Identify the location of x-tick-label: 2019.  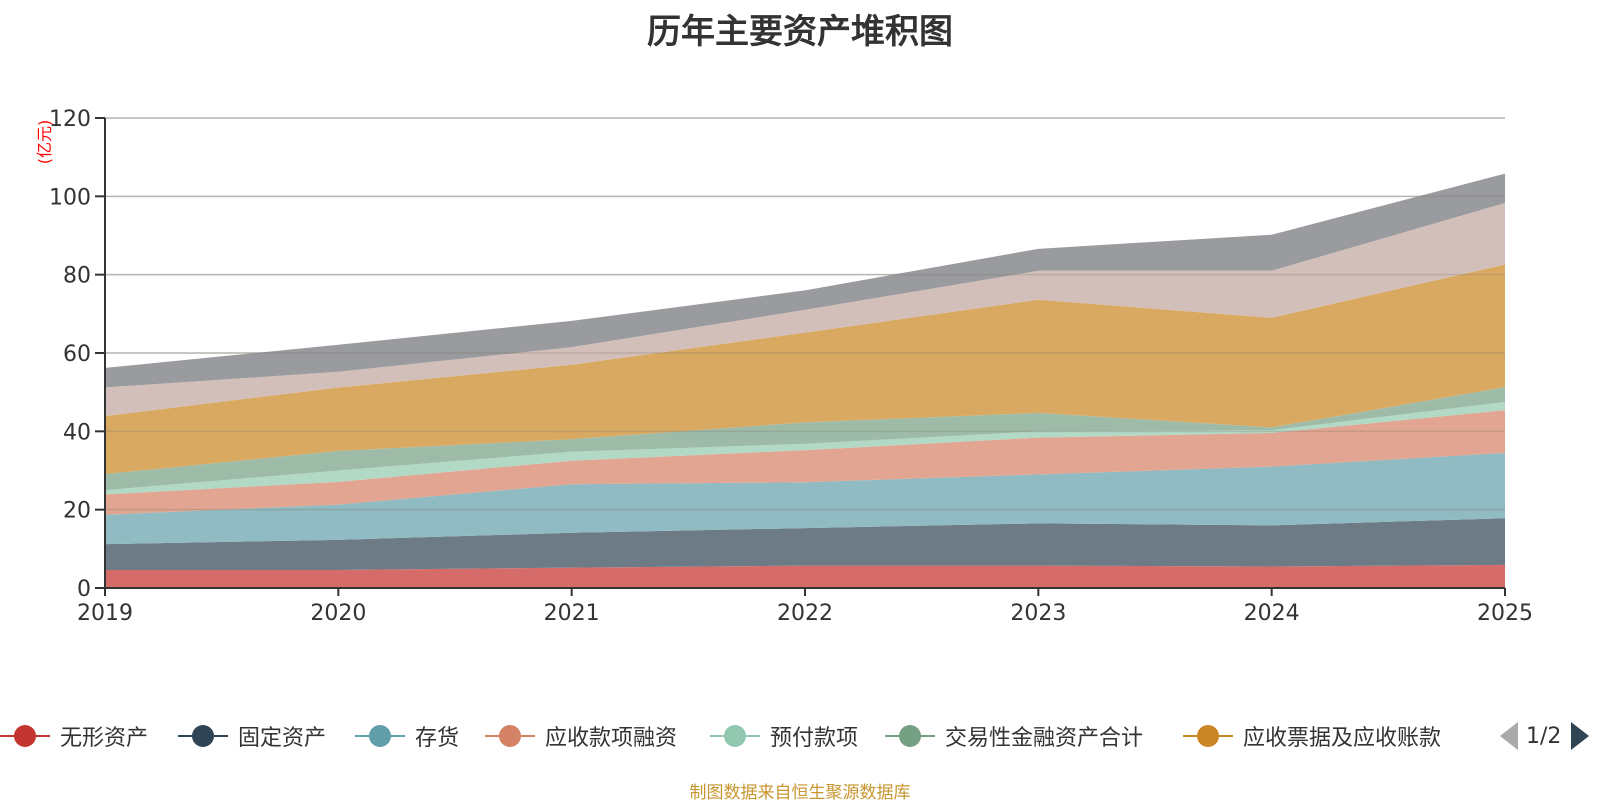
(105, 613).